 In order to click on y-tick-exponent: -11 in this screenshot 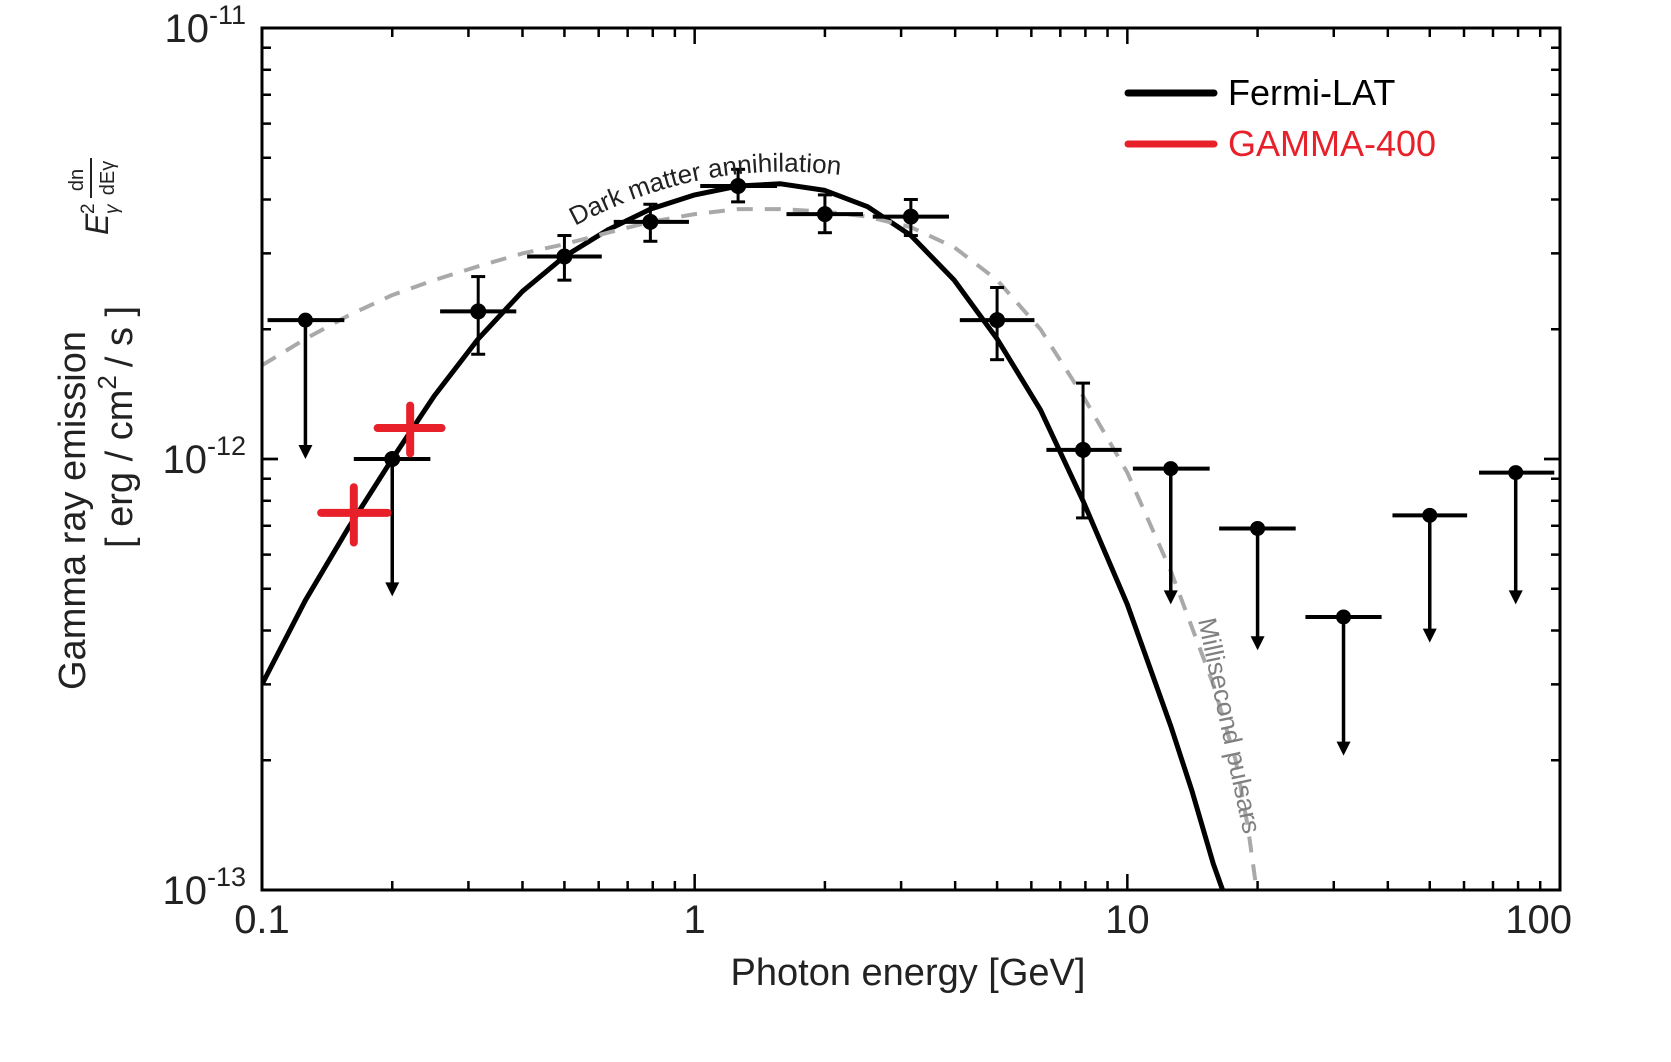, I will do `click(227, 15)`.